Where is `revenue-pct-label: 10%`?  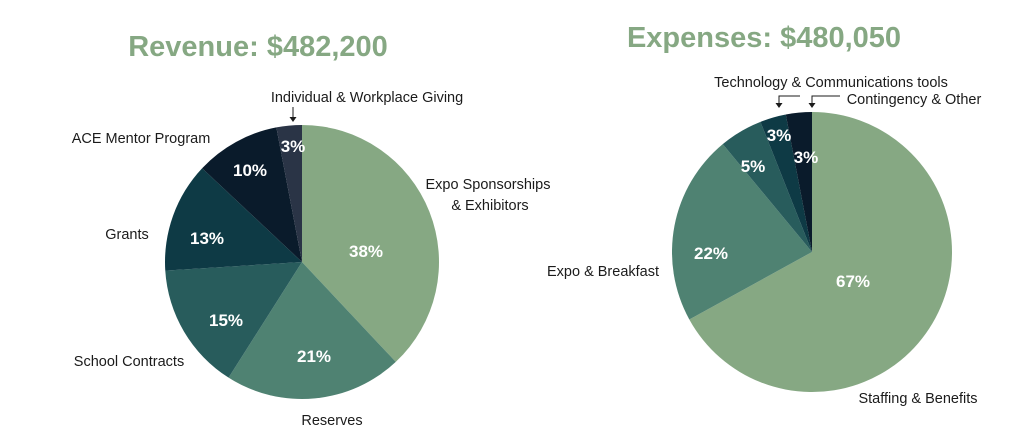
revenue-pct-label: 10% is located at coordinates (250, 170).